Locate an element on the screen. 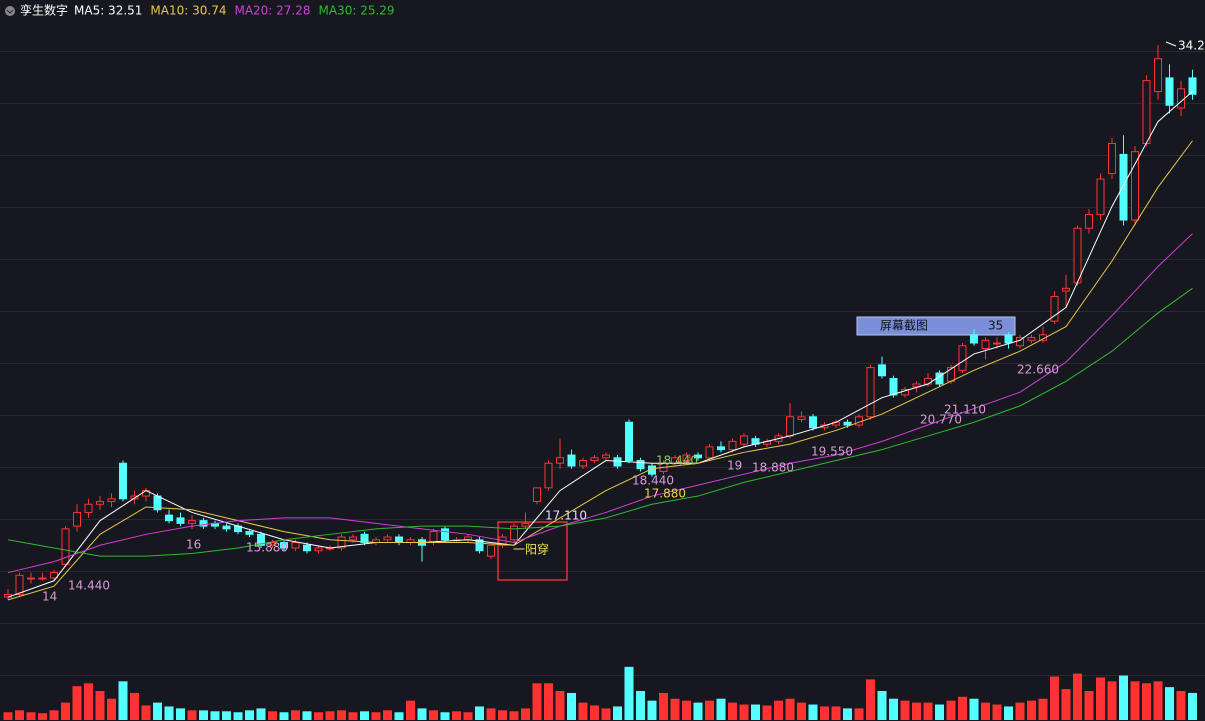 The image size is (1205, 721). ma-legend: MA30: 25.29 is located at coordinates (357, 11).